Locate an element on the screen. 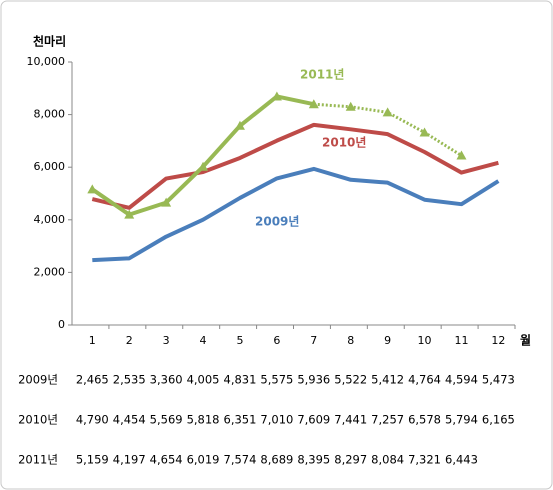 This screenshot has width=553, height=490. table-cell: 8,084 is located at coordinates (387, 460).